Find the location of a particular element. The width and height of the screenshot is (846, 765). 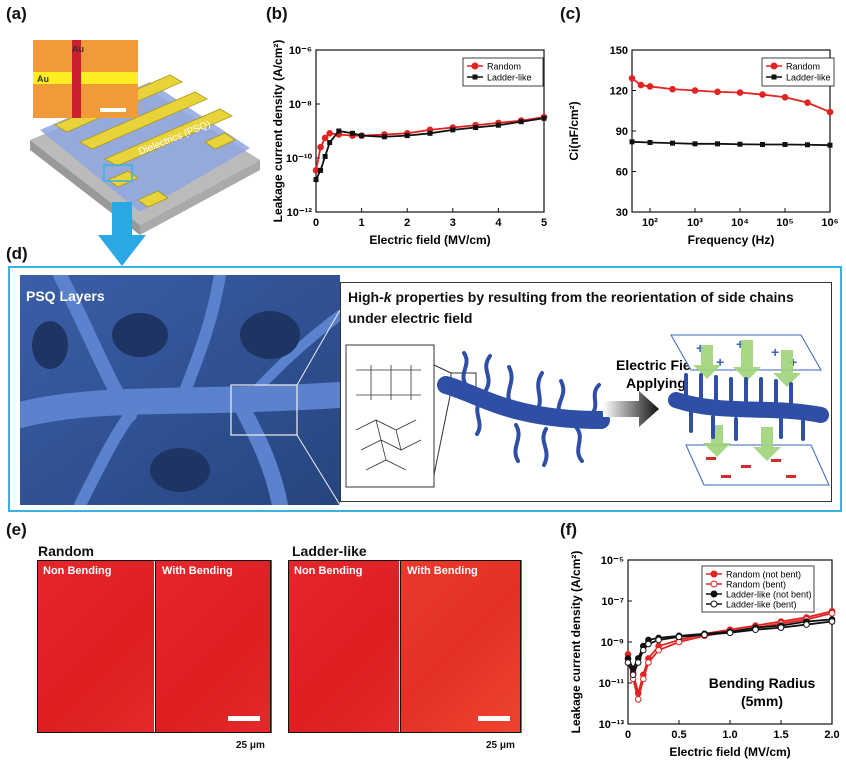

ladder-non-bending-label: Non Bending is located at coordinates (328, 571).